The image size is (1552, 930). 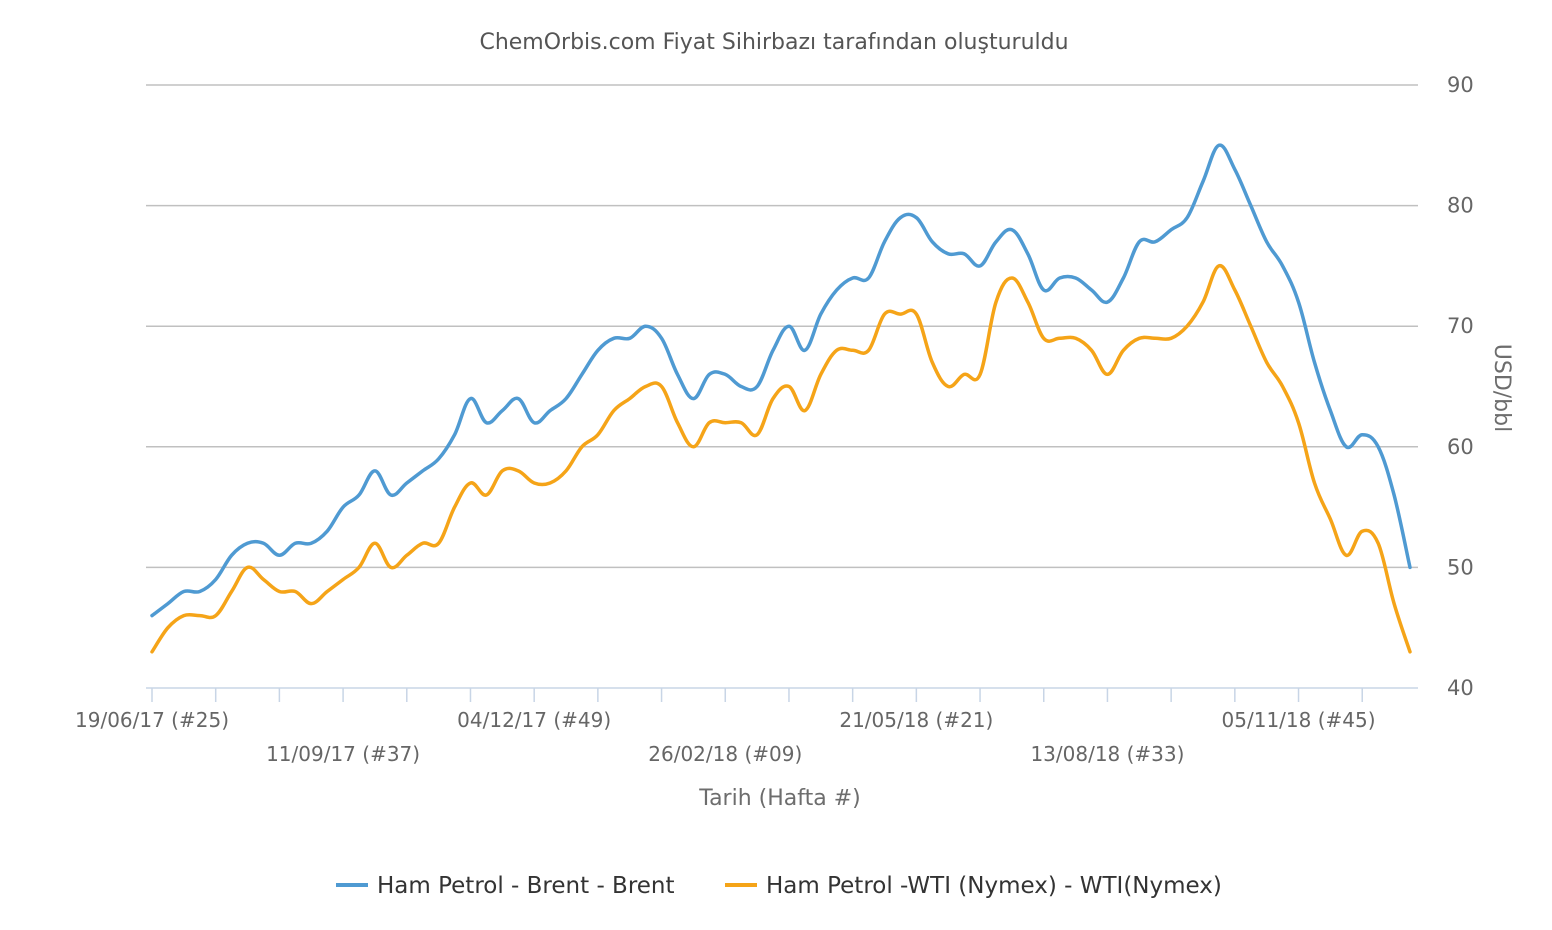 I want to click on x-tick-label: 19/06/17 (#25), so click(x=152, y=720).